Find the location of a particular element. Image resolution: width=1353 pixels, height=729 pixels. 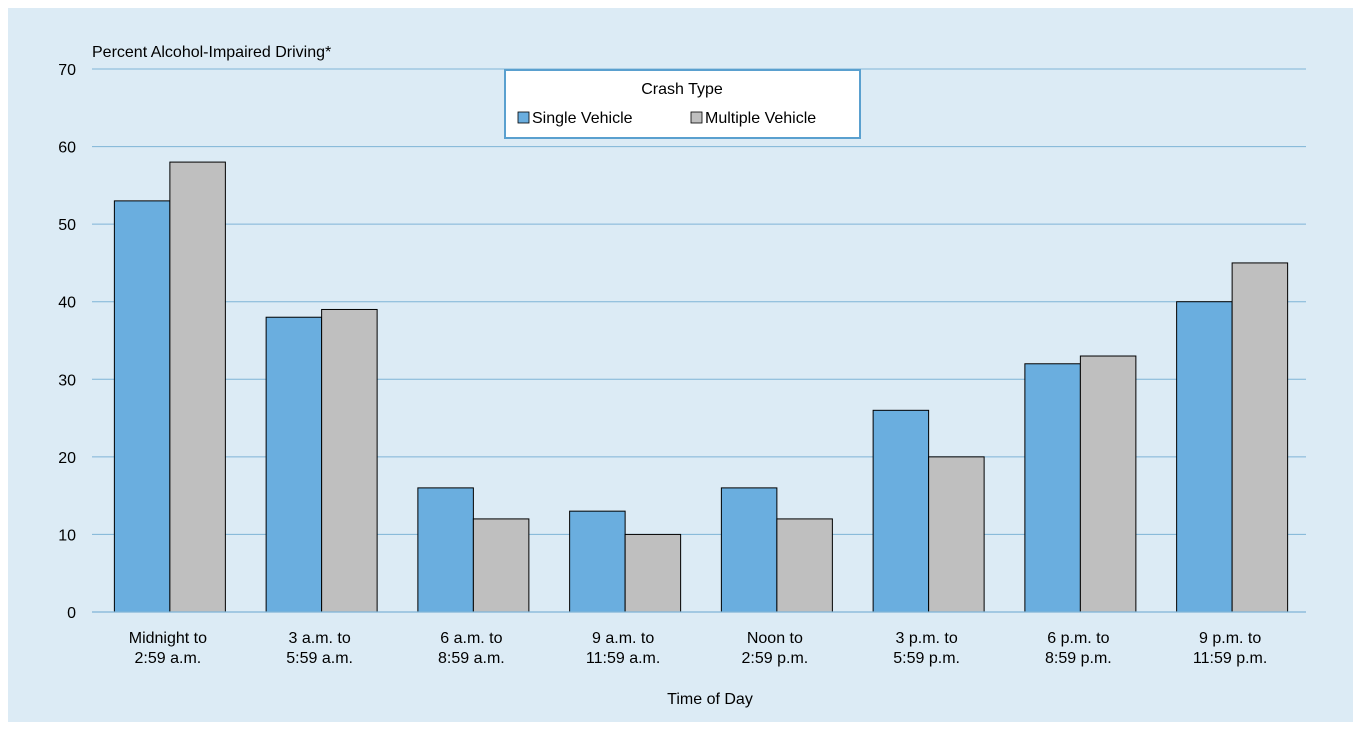

legend-label-multiple-vehicle: Multiple Vehicle is located at coordinates (760, 118).